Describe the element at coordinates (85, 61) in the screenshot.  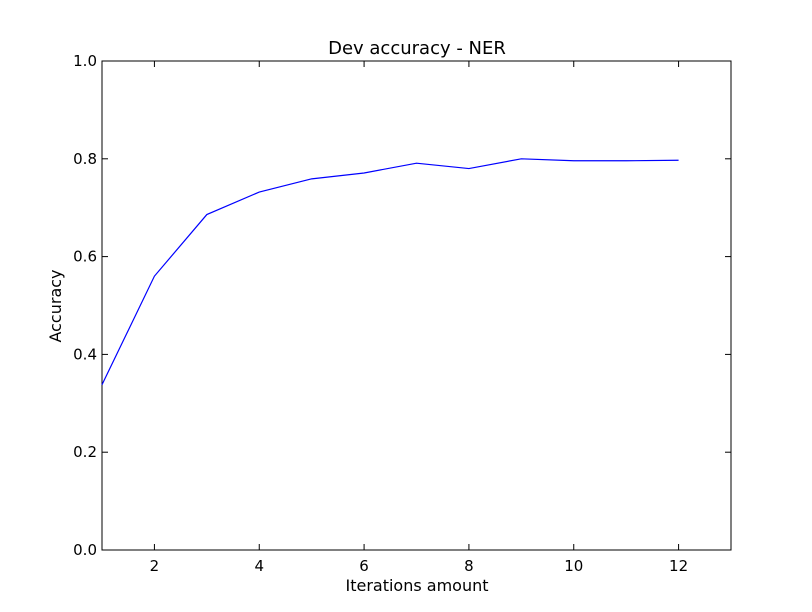
I see `y-tick-label: 1.0` at that location.